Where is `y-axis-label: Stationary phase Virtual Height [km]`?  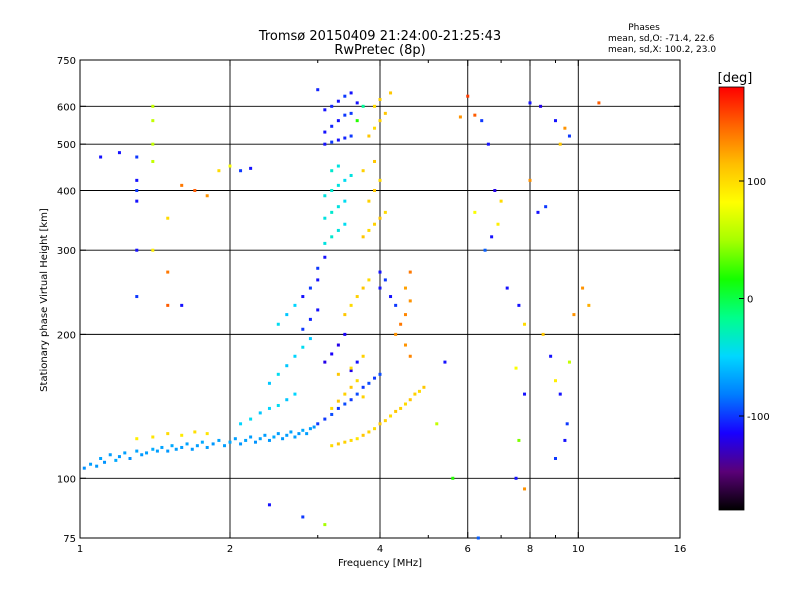
y-axis-label: Stationary phase Virtual Height [km] is located at coordinates (44, 300).